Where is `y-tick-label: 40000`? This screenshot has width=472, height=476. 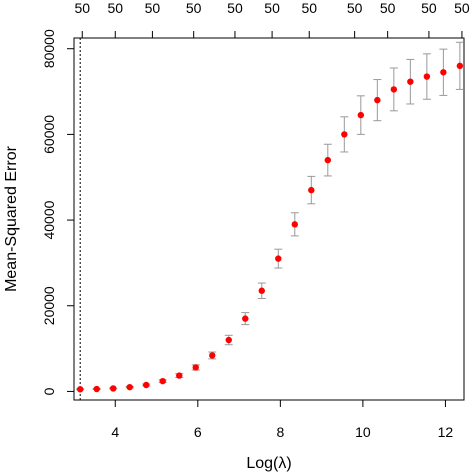
y-tick-label: 40000 is located at coordinates (49, 219).